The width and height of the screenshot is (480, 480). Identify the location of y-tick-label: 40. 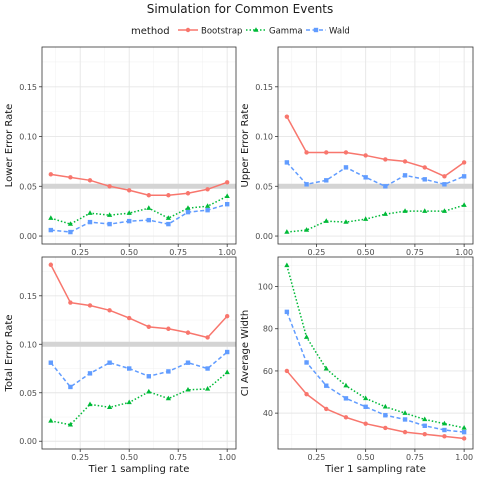
(268, 413).